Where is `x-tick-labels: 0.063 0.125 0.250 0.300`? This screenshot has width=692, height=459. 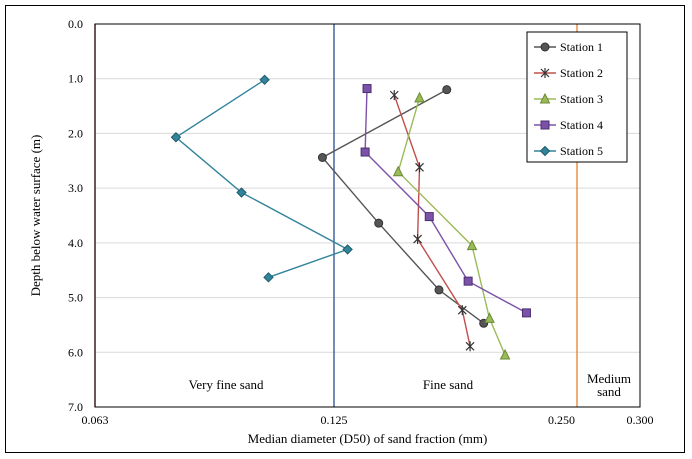 x-tick-labels: 0.063 0.125 0.250 0.300 is located at coordinates (368, 420).